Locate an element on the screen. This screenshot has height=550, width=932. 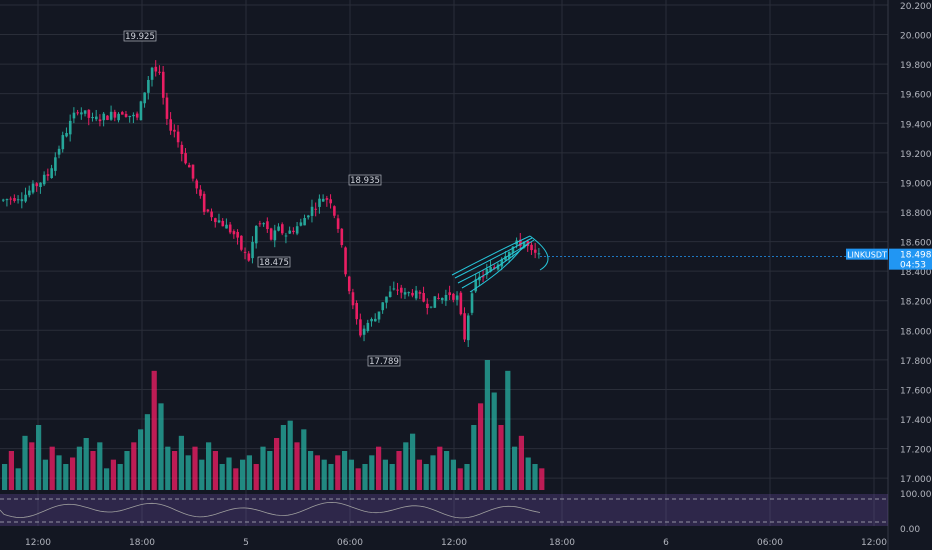
price-tick-label: 19.400 is located at coordinates (916, 125).